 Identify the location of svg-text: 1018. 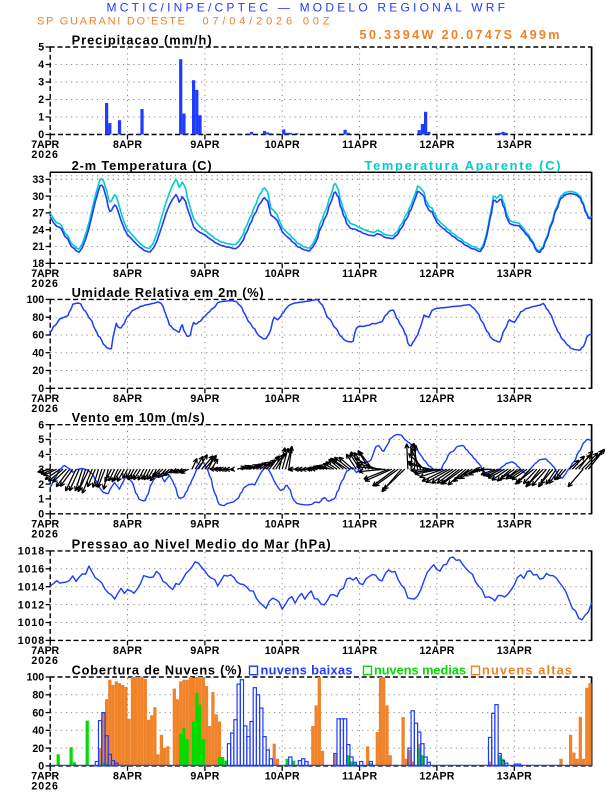
(31, 552).